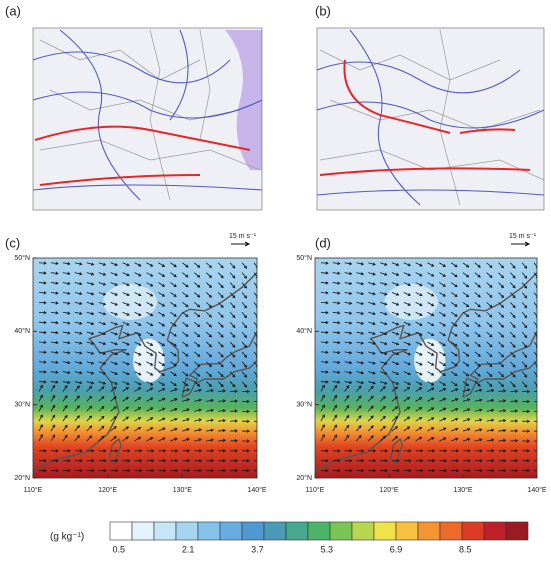 The width and height of the screenshot is (551, 576). Describe the element at coordinates (304, 258) in the screenshot. I see `lat-label: 50°N` at that location.